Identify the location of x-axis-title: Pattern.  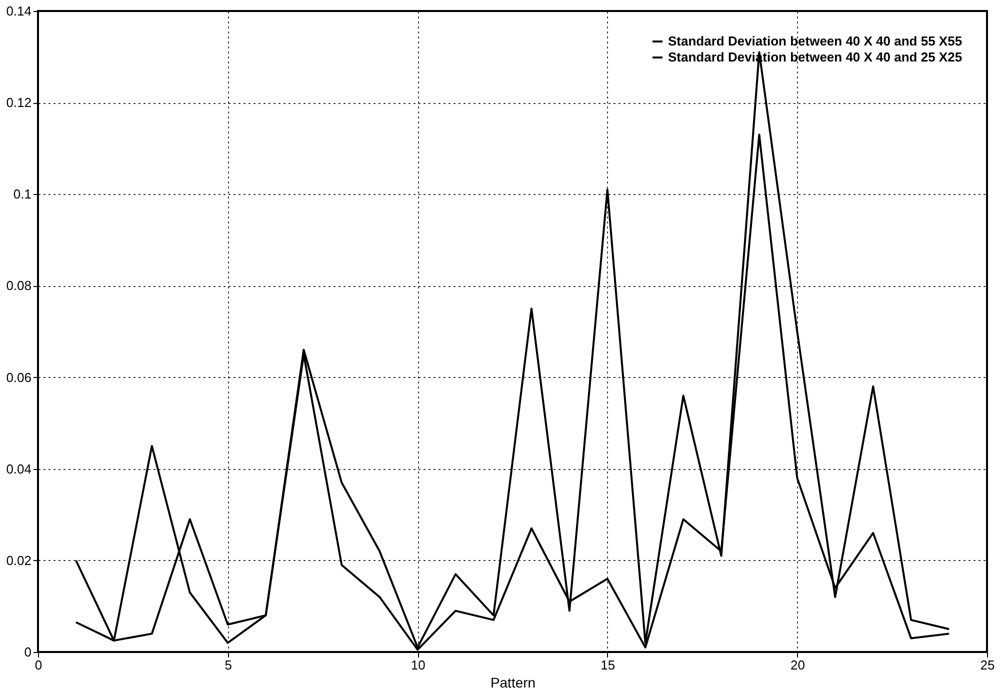
(513, 682).